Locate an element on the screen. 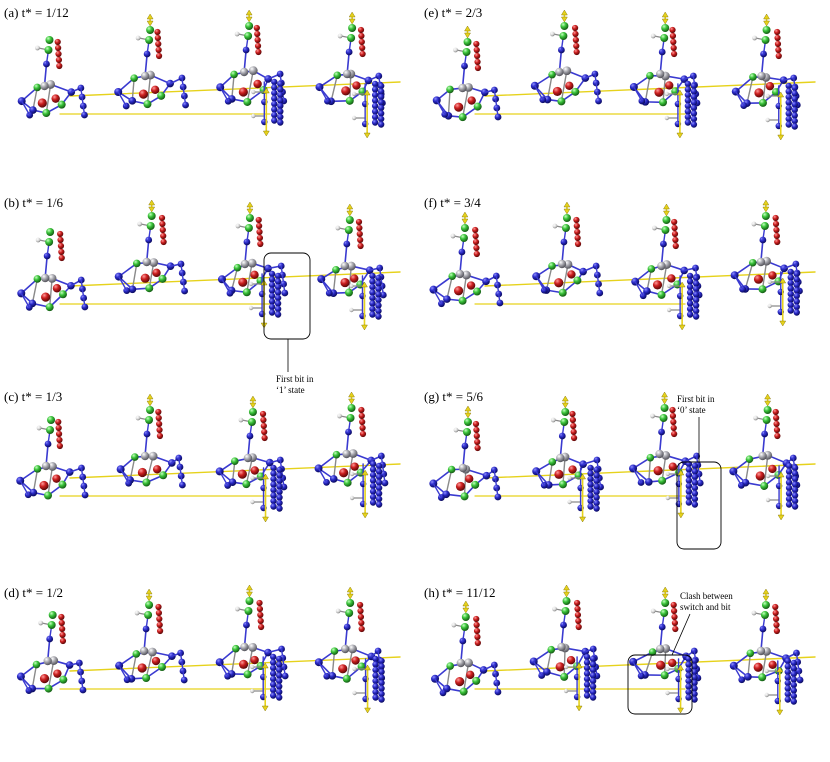 The height and width of the screenshot is (762, 830). panel-c is located at coordinates (208, 457).